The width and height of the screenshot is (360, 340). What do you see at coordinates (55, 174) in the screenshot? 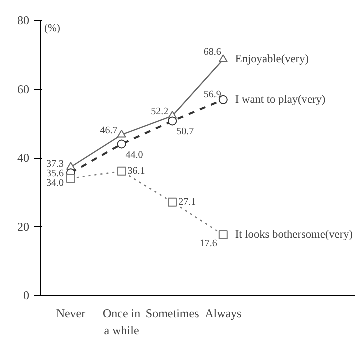
I see `data-label: 35.6` at bounding box center [55, 174].